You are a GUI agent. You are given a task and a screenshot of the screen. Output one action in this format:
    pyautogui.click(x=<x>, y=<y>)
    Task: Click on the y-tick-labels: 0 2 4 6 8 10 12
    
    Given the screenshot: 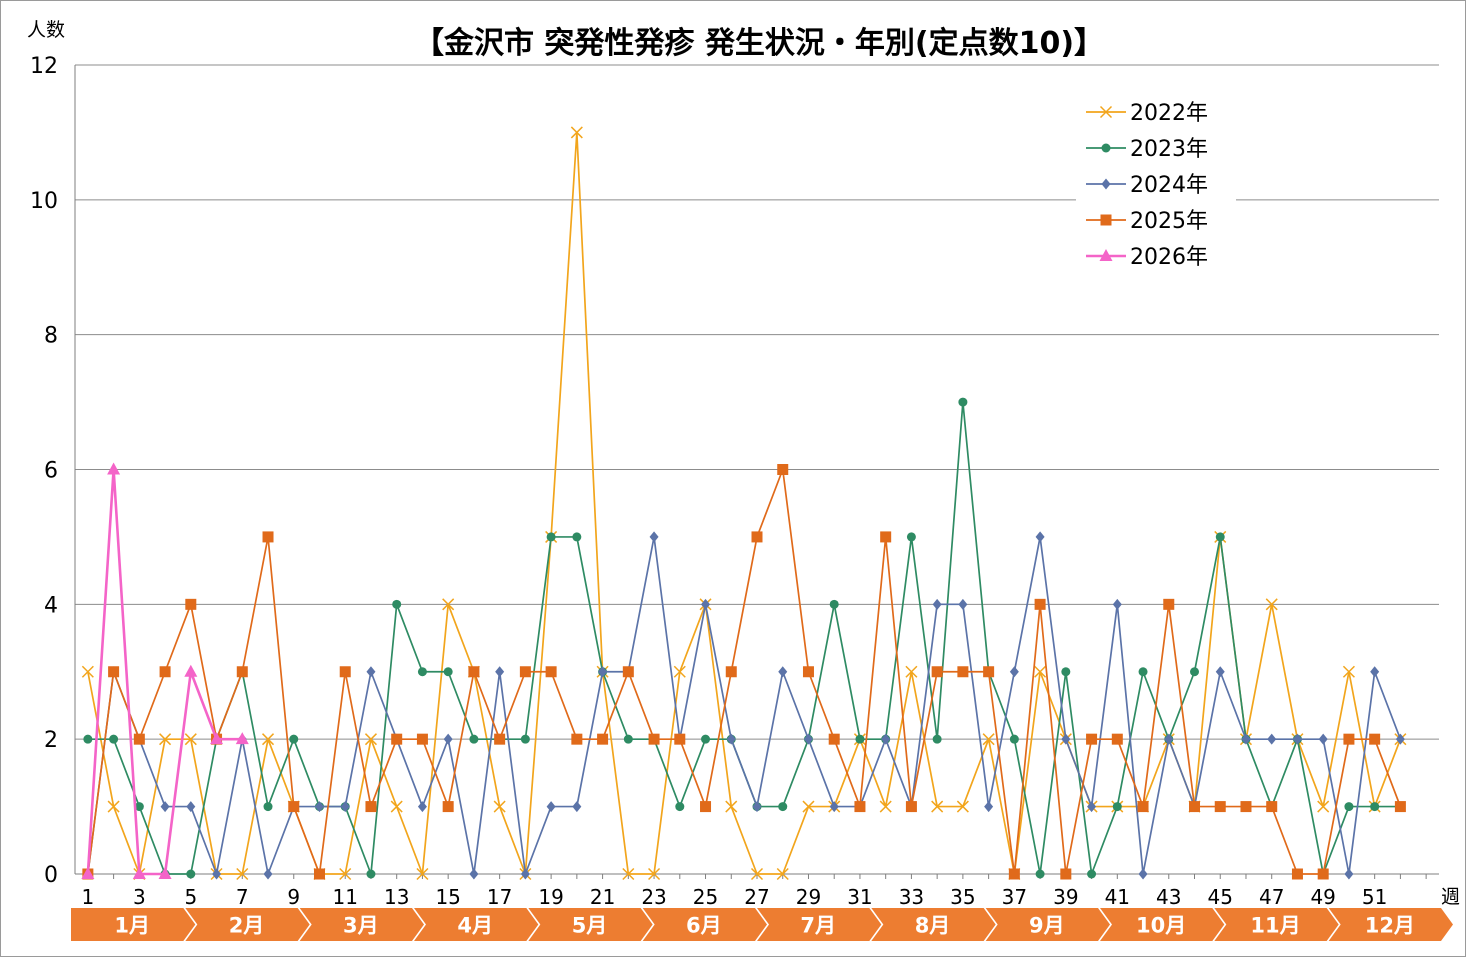 What is the action you would take?
    pyautogui.click(x=44, y=471)
    